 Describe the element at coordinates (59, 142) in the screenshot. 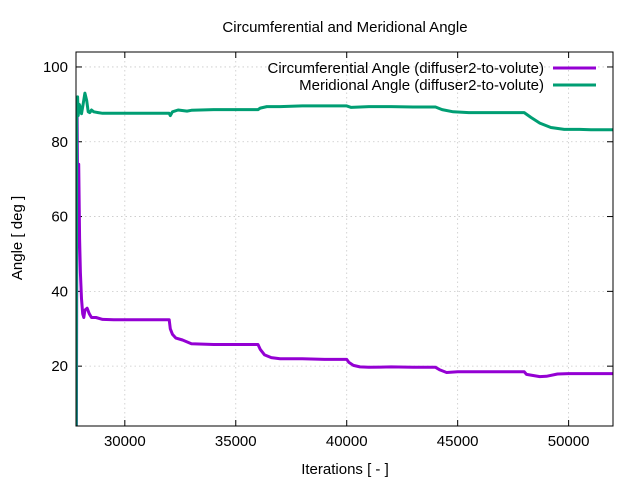

I see `y-tick-label: 80` at that location.